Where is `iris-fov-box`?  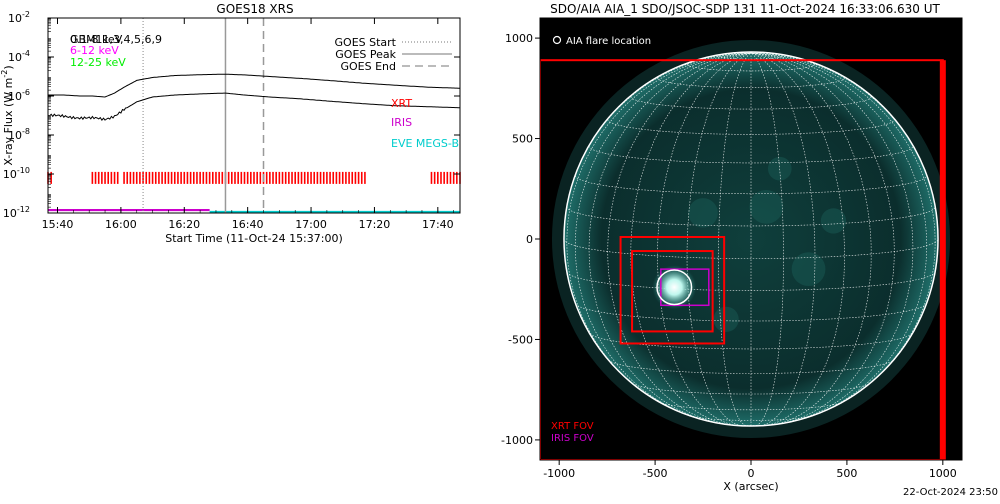
iris-fov-box is located at coordinates (685, 287).